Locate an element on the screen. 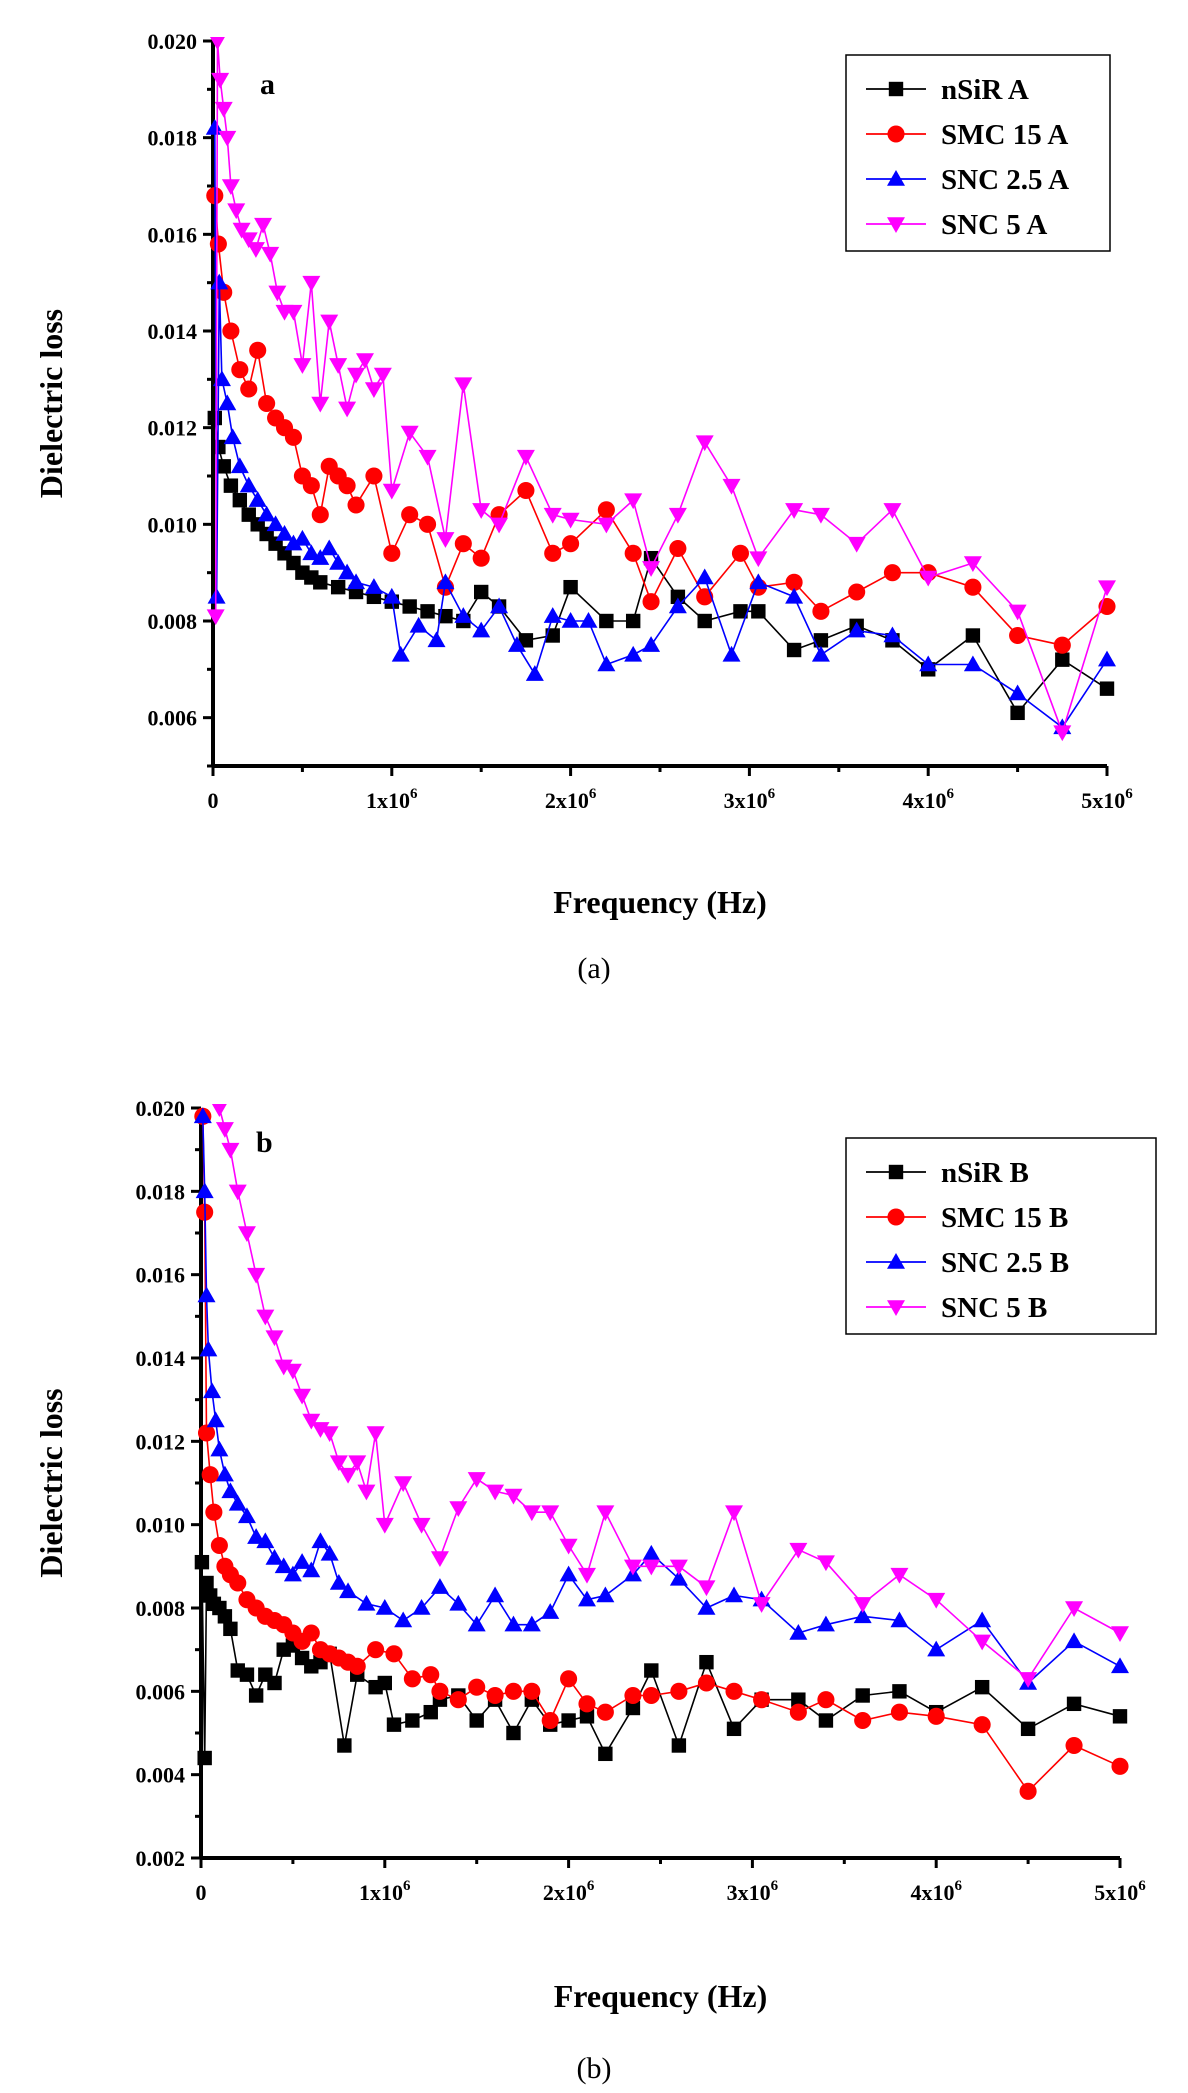  y-tick-label: 0.014 is located at coordinates (173, 331).